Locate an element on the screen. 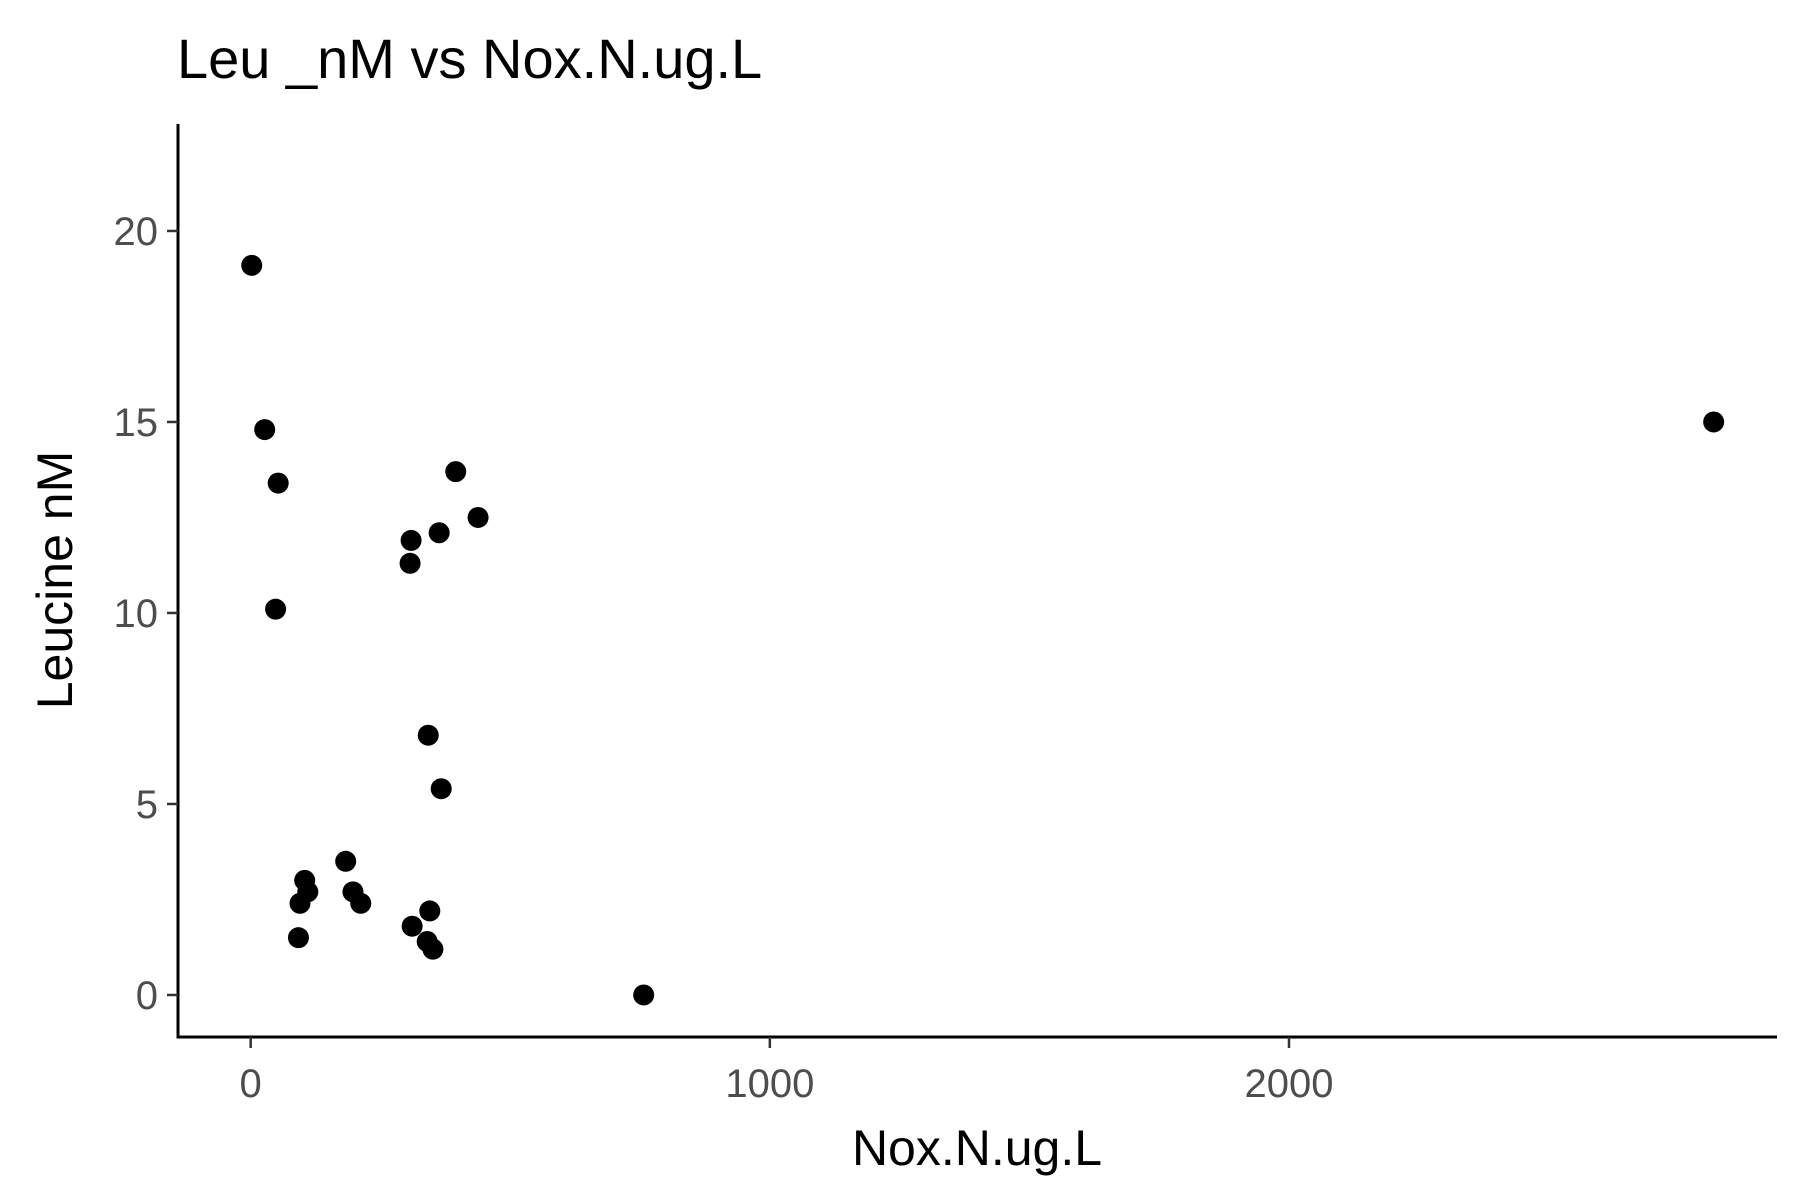 The image size is (1800, 1200). y-axis: 0 5 10 15 20 is located at coordinates (147, 580).